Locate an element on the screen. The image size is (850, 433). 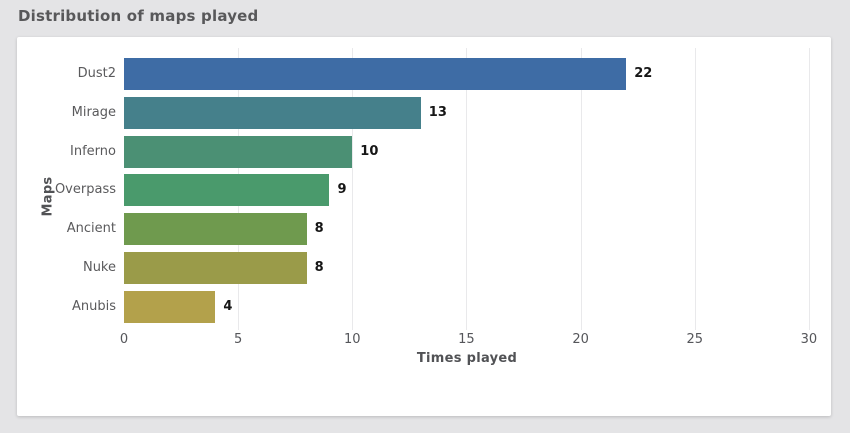
category-label-ancient: Ancient is located at coordinates (91, 229).